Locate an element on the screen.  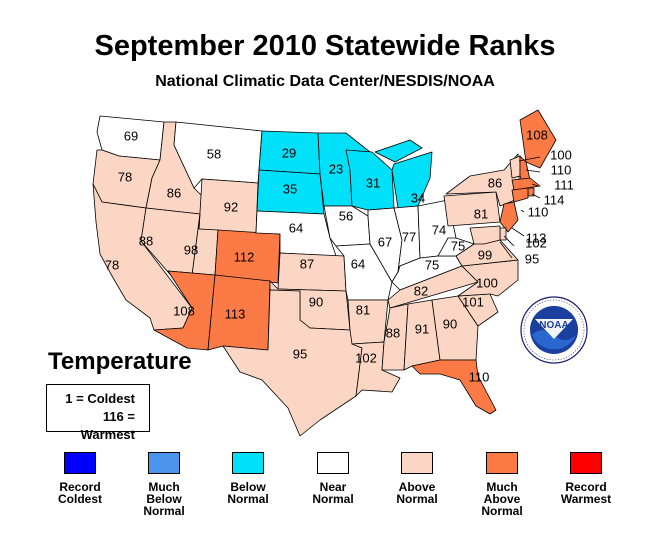
rank-label-sc: 101 is located at coordinates (473, 302).